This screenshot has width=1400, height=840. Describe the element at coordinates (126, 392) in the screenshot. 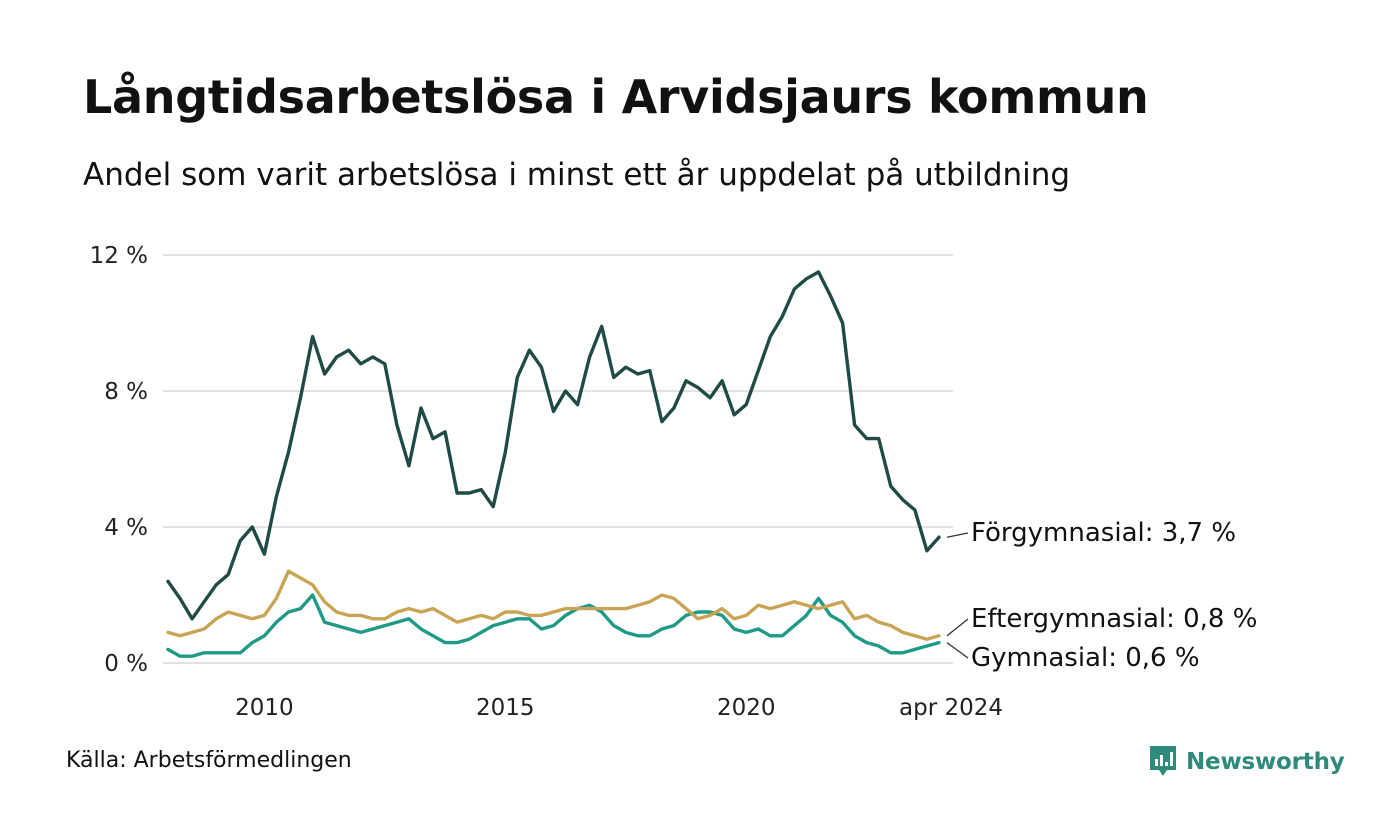

I see `y-tick-label: 8 %` at that location.